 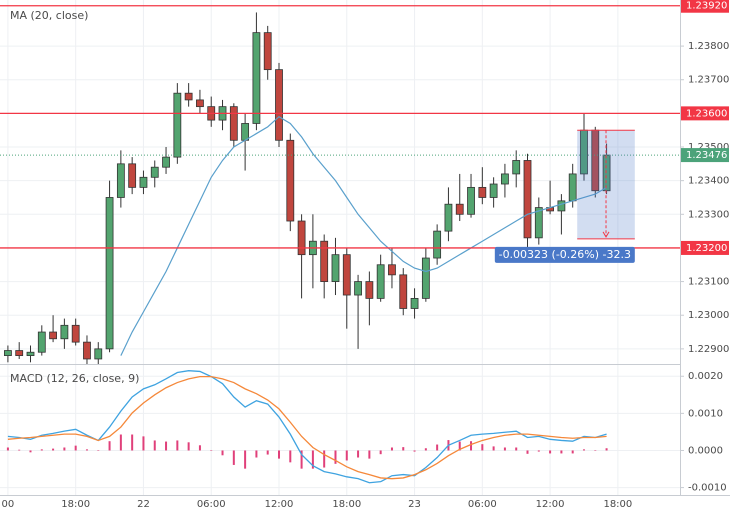 I want to click on y-tick-label: 1.23400, so click(x=708, y=181).